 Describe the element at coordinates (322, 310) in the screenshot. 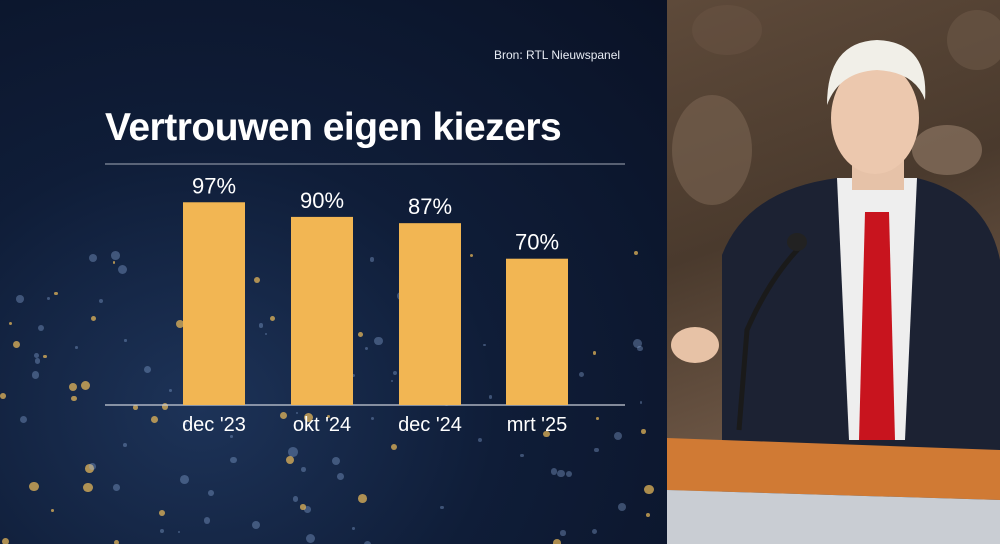

I see `bar` at that location.